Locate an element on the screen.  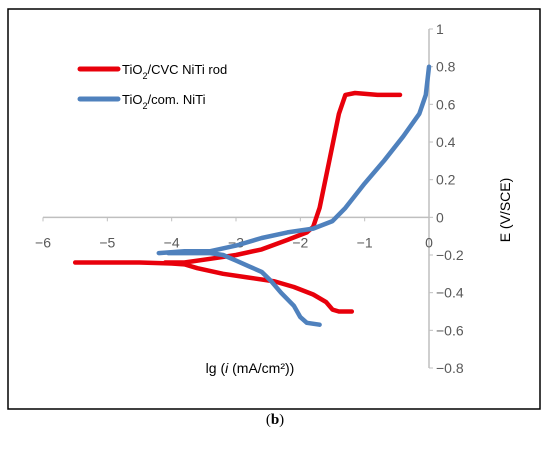
y-tick-label: −0.6 is located at coordinates (450, 330).